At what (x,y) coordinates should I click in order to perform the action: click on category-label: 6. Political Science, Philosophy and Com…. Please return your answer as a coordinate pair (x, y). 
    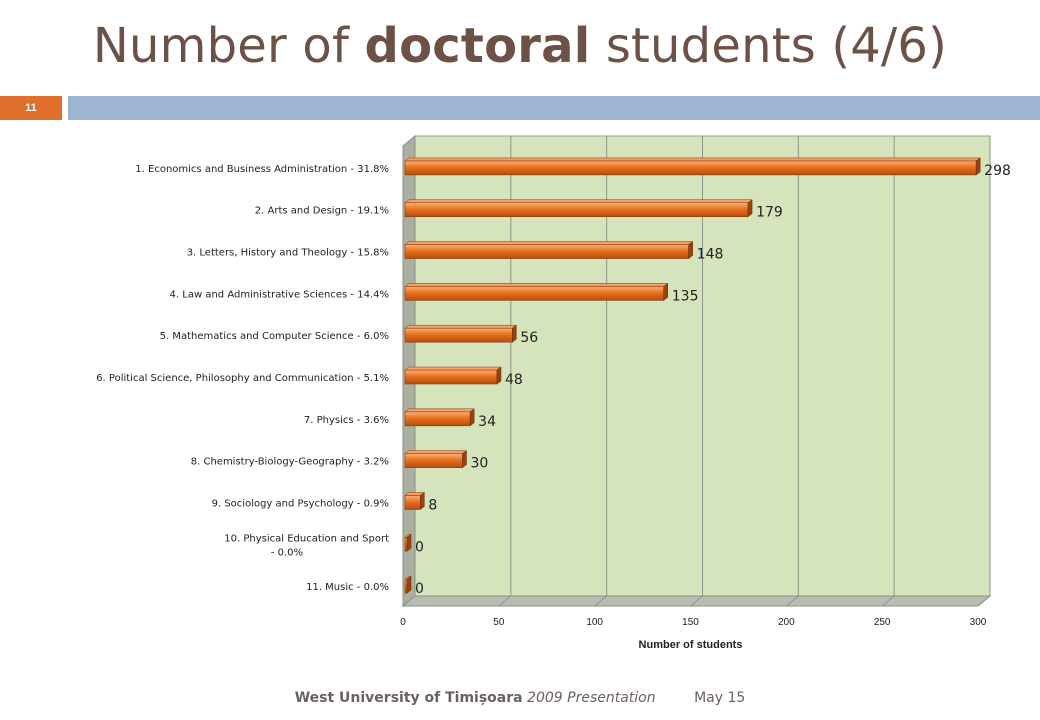
    Looking at the image, I should click on (242, 378).